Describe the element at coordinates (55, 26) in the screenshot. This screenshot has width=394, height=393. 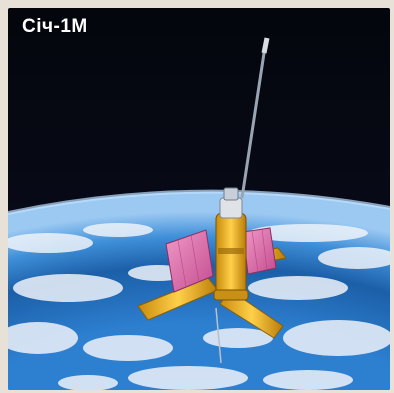
I see `satellite-name-label: Січ-1М` at that location.